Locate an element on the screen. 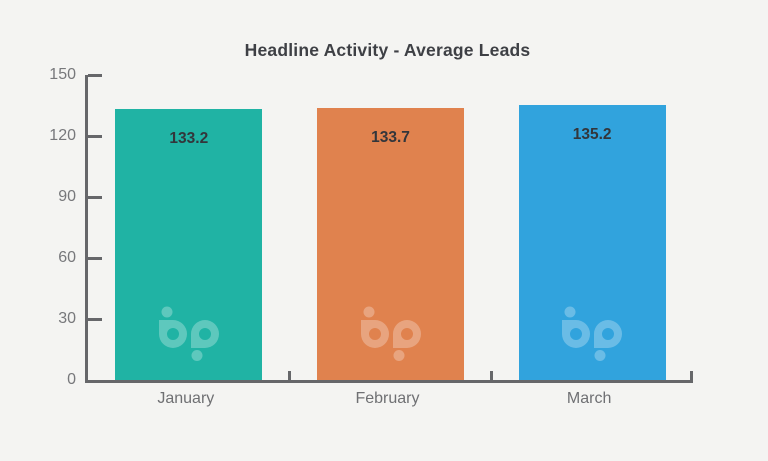 The width and height of the screenshot is (768, 461). y-tick-label: 30 is located at coordinates (67, 318).